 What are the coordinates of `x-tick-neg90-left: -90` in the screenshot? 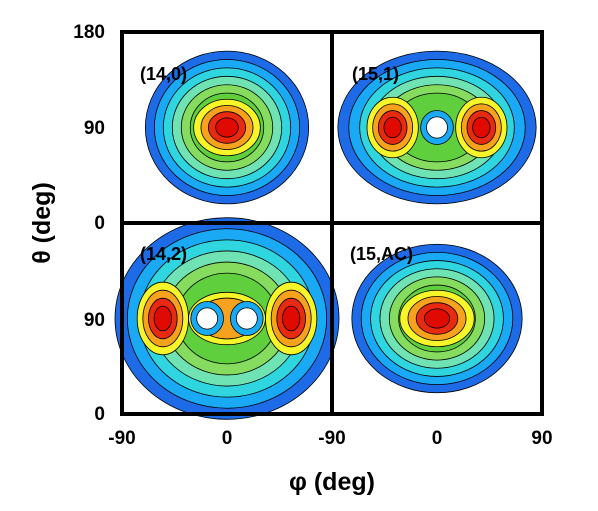 It's located at (121, 438).